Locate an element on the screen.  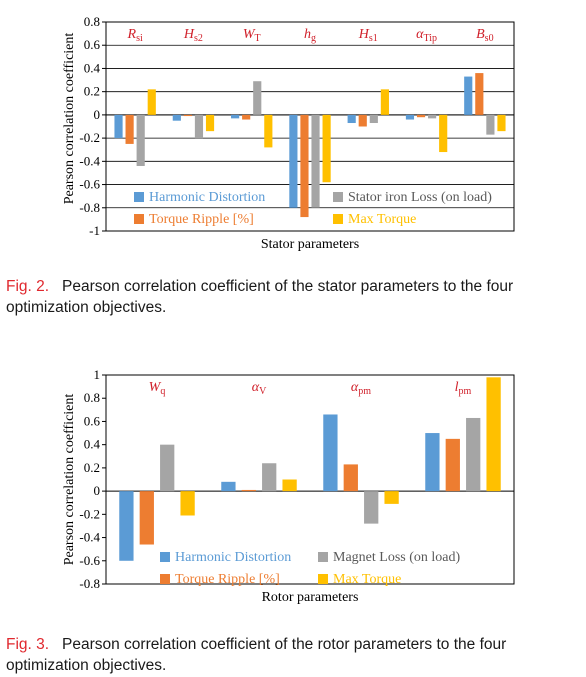
legend-label: Stator iron Loss (on load) is located at coordinates (420, 197).